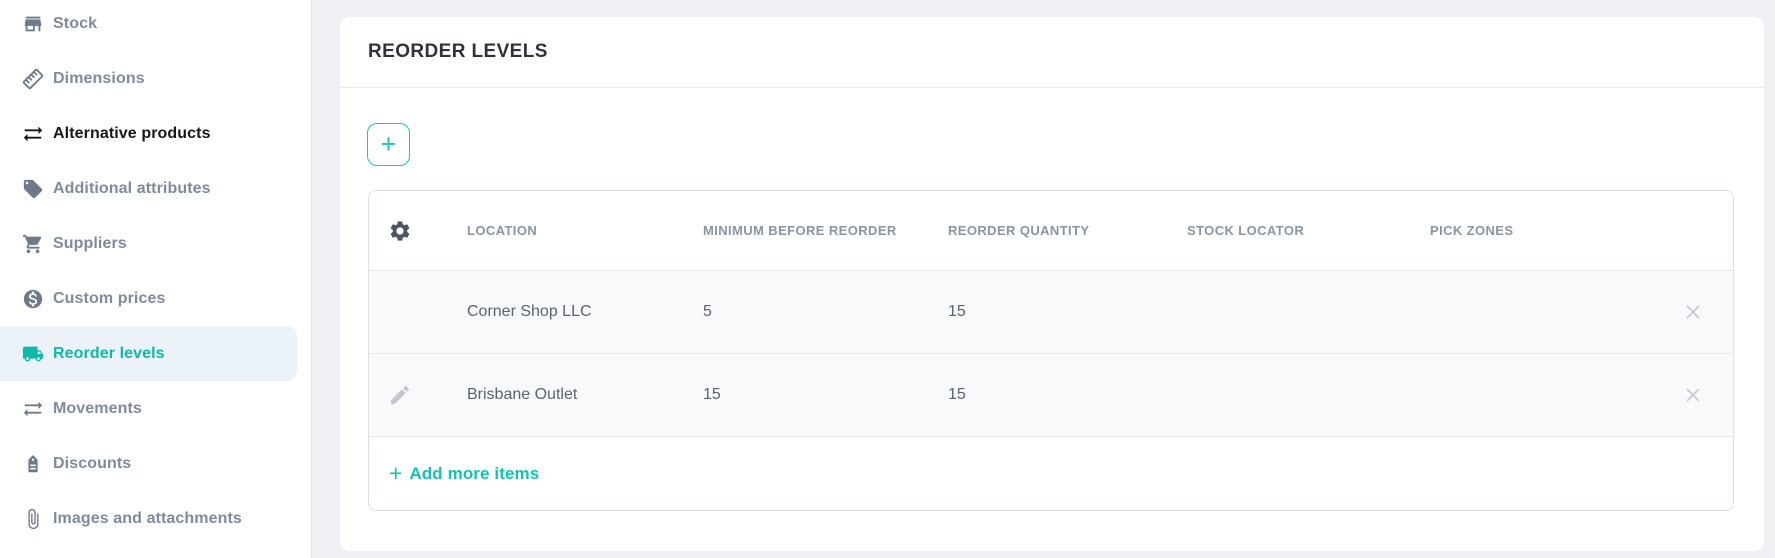 This screenshot has height=558, width=1775. What do you see at coordinates (474, 473) in the screenshot?
I see `add-more-items-label: Add more items` at bounding box center [474, 473].